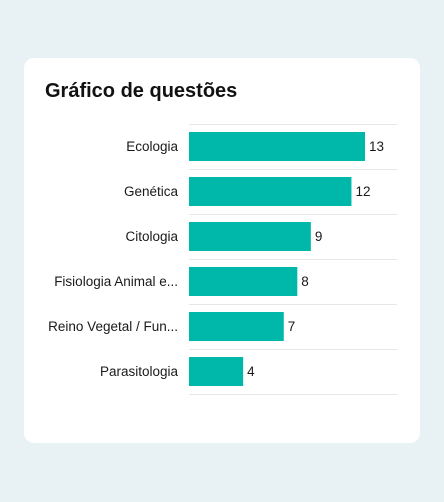 This screenshot has height=502, width=444. Describe the element at coordinates (376, 146) in the screenshot. I see `value-label: 13` at that location.